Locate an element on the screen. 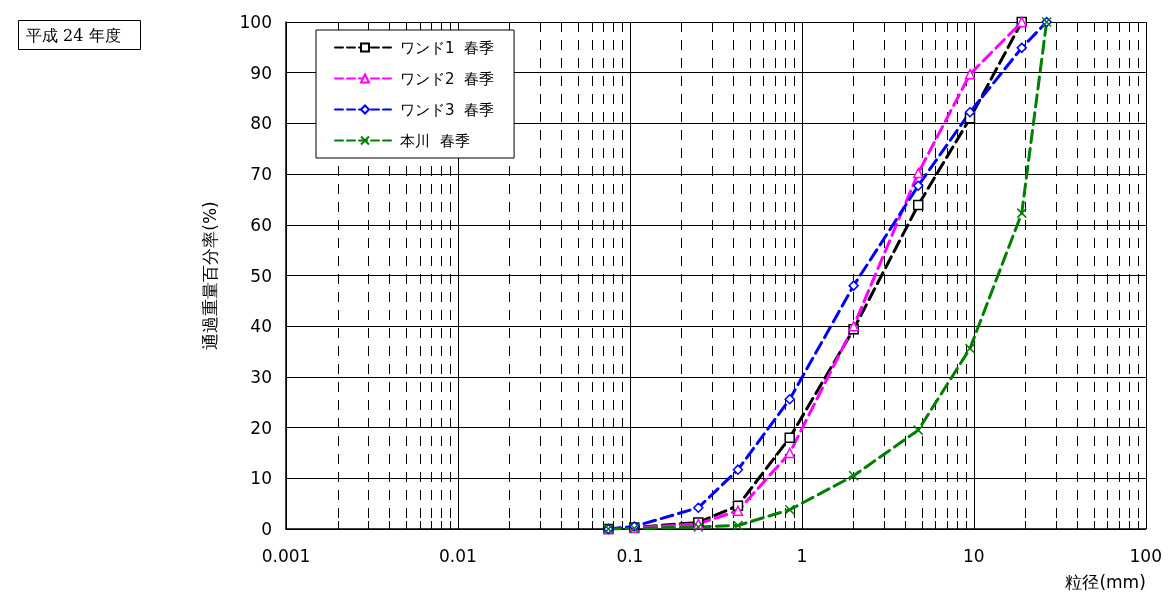  y-tick-label: 20 is located at coordinates (261, 427).